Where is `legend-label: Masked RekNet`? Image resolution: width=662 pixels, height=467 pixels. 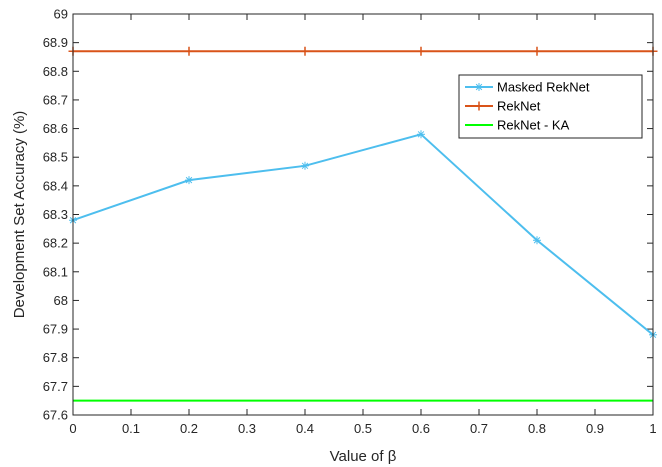
legend-label: Masked RekNet is located at coordinates (543, 87).